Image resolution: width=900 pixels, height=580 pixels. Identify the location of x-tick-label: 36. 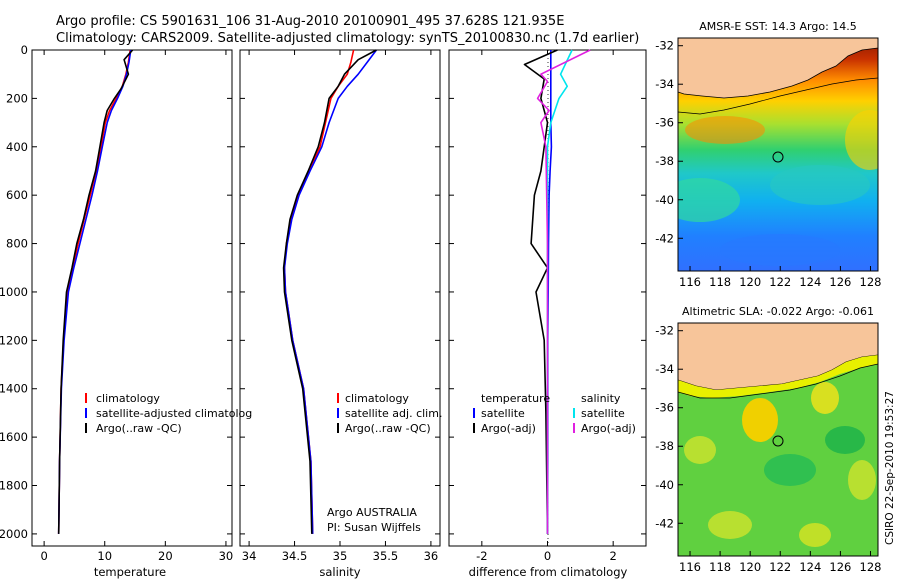
(431, 556).